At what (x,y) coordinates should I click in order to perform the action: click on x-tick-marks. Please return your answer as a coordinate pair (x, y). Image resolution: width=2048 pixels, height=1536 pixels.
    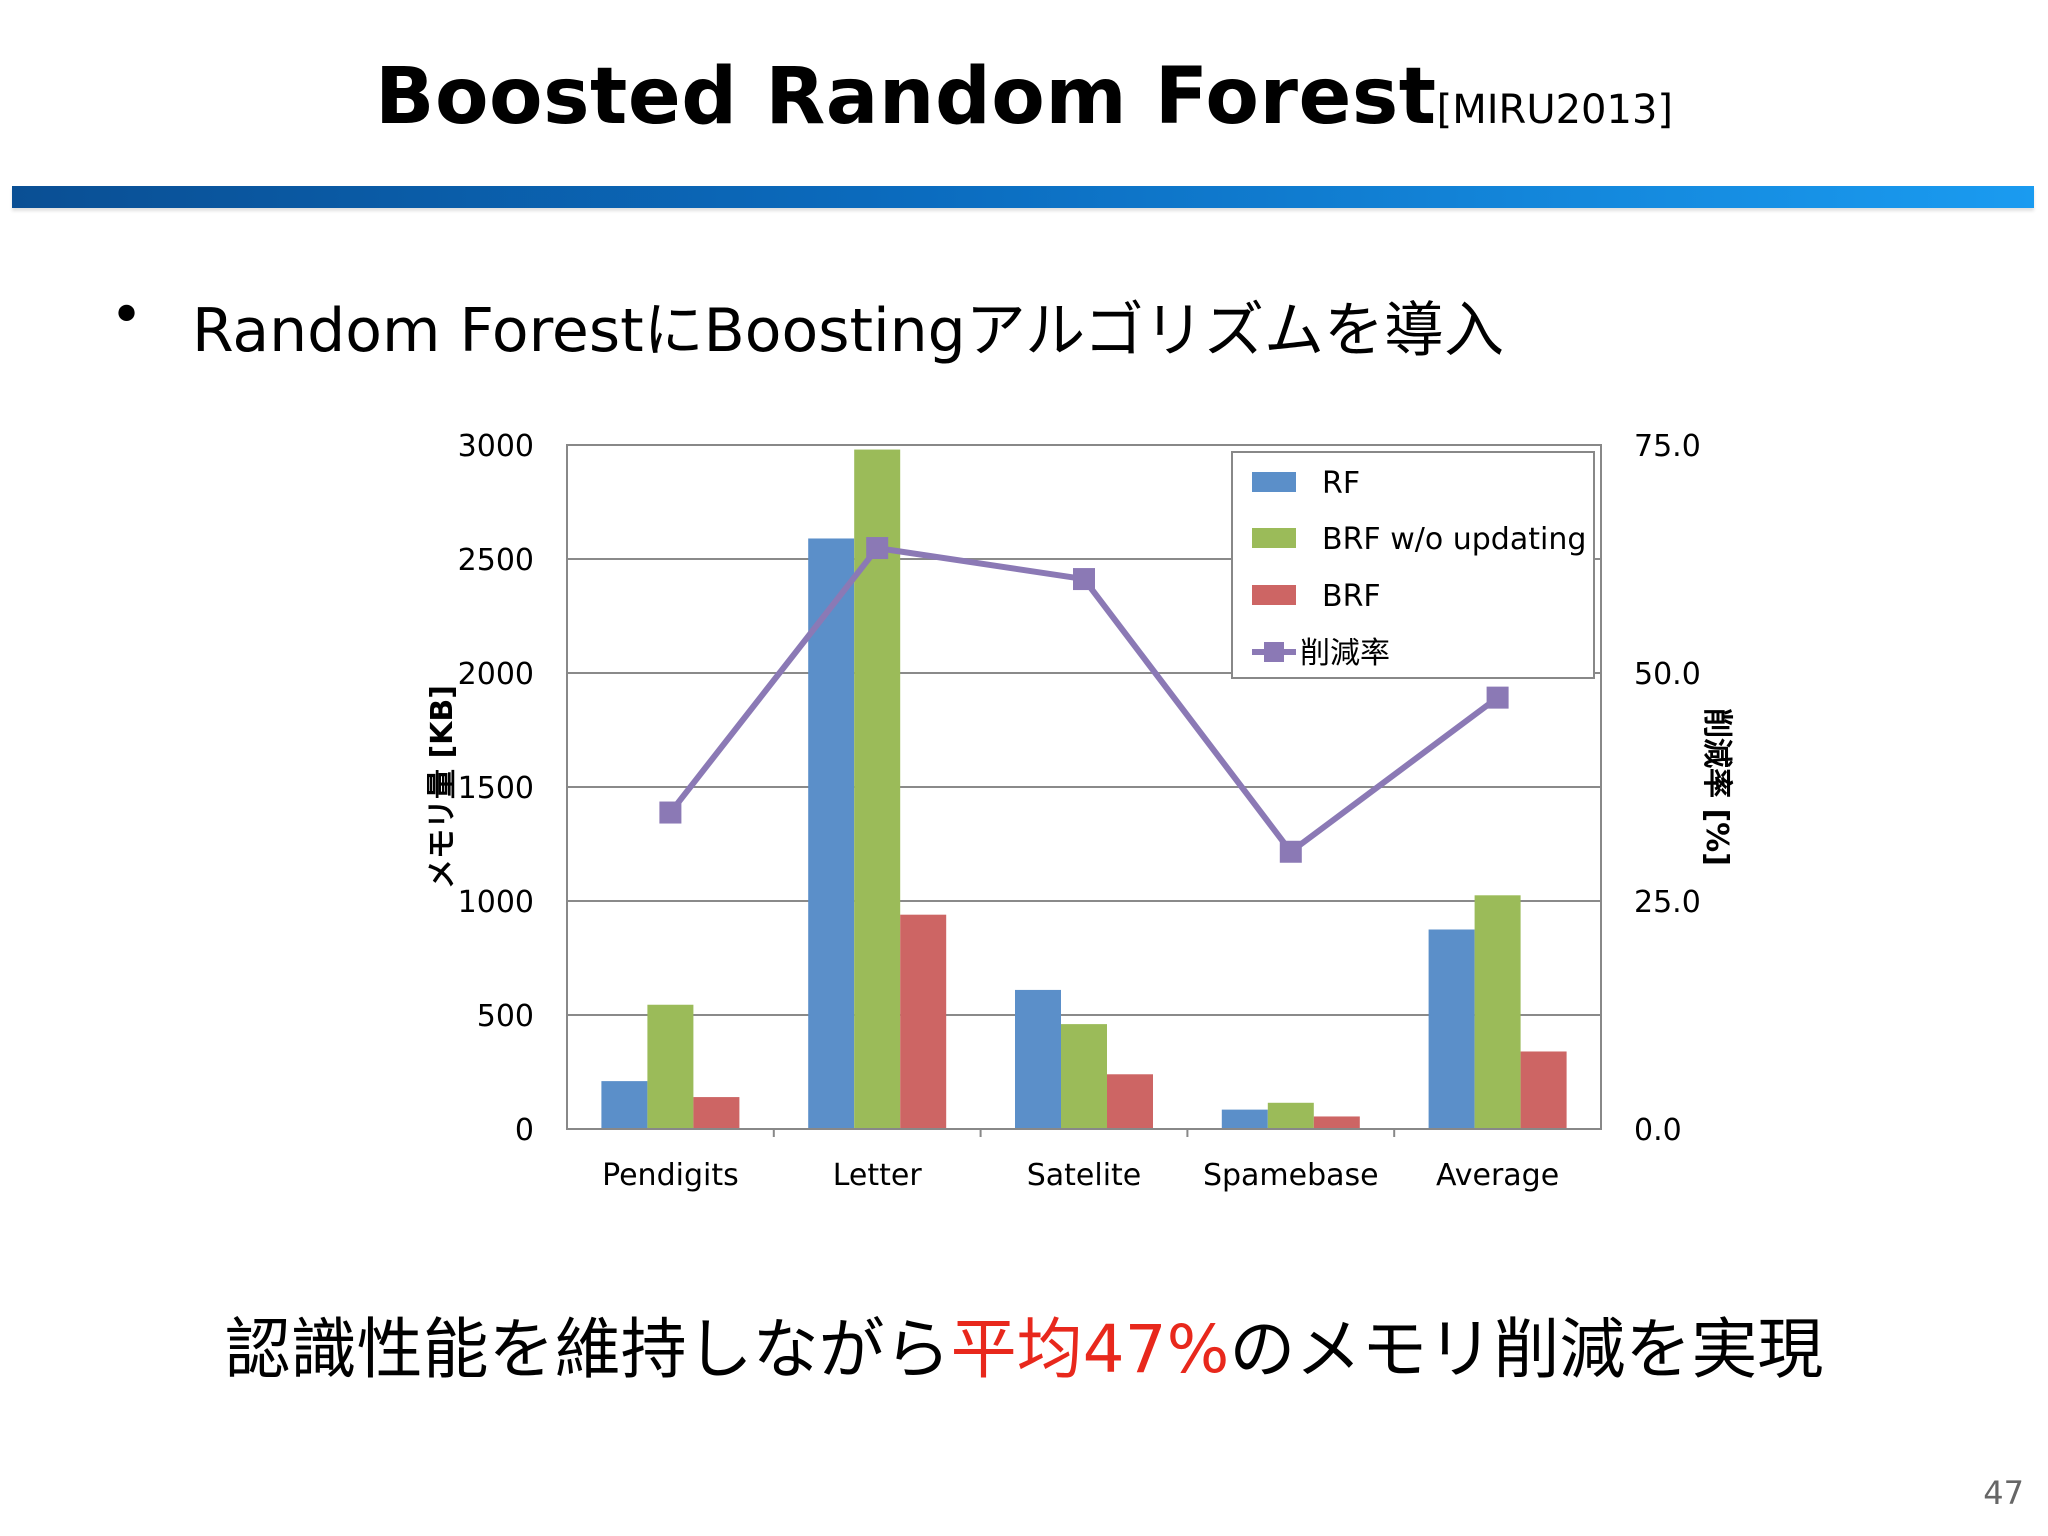
    Looking at the image, I should click on (1084, 1133).